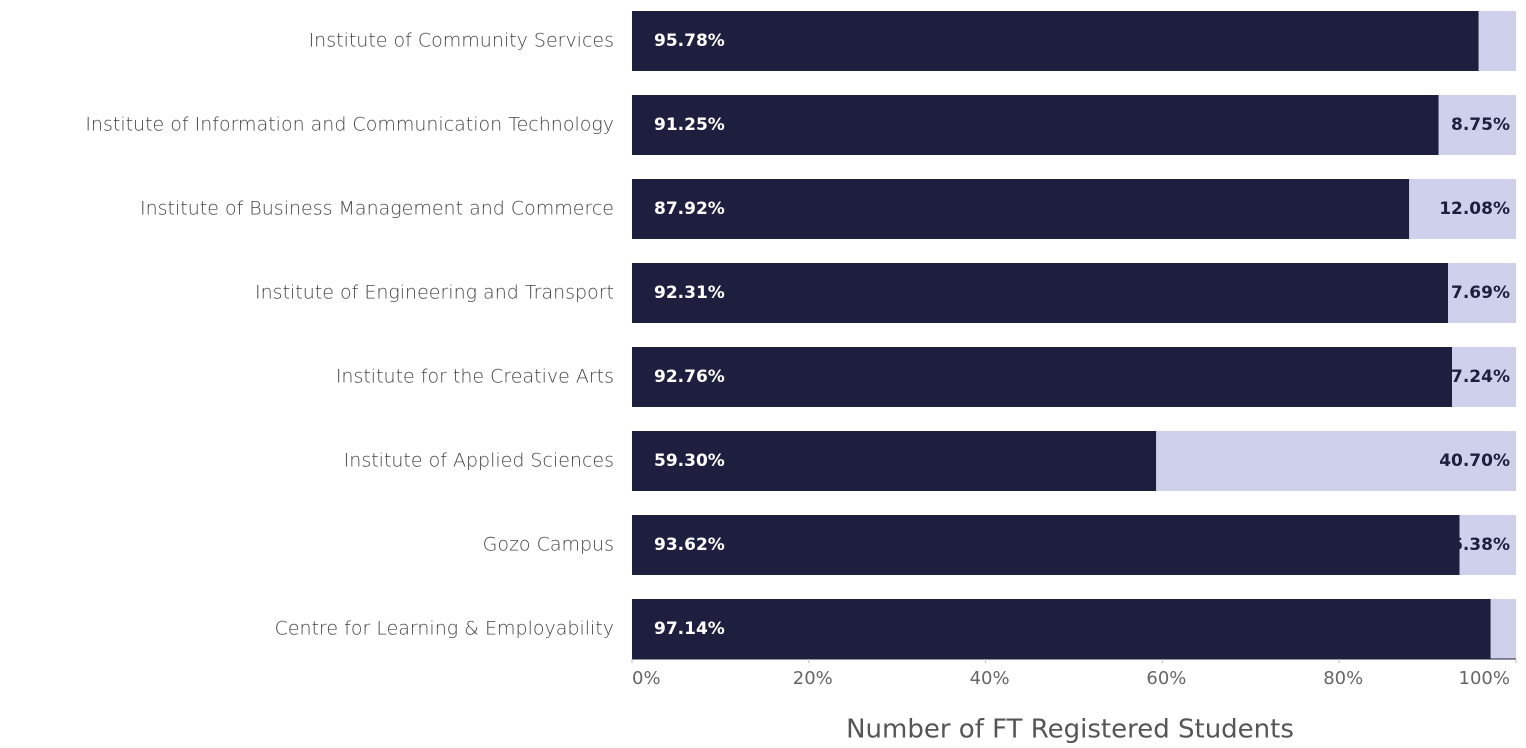  What do you see at coordinates (990, 678) in the screenshot?
I see `x-tick-label: 40%` at bounding box center [990, 678].